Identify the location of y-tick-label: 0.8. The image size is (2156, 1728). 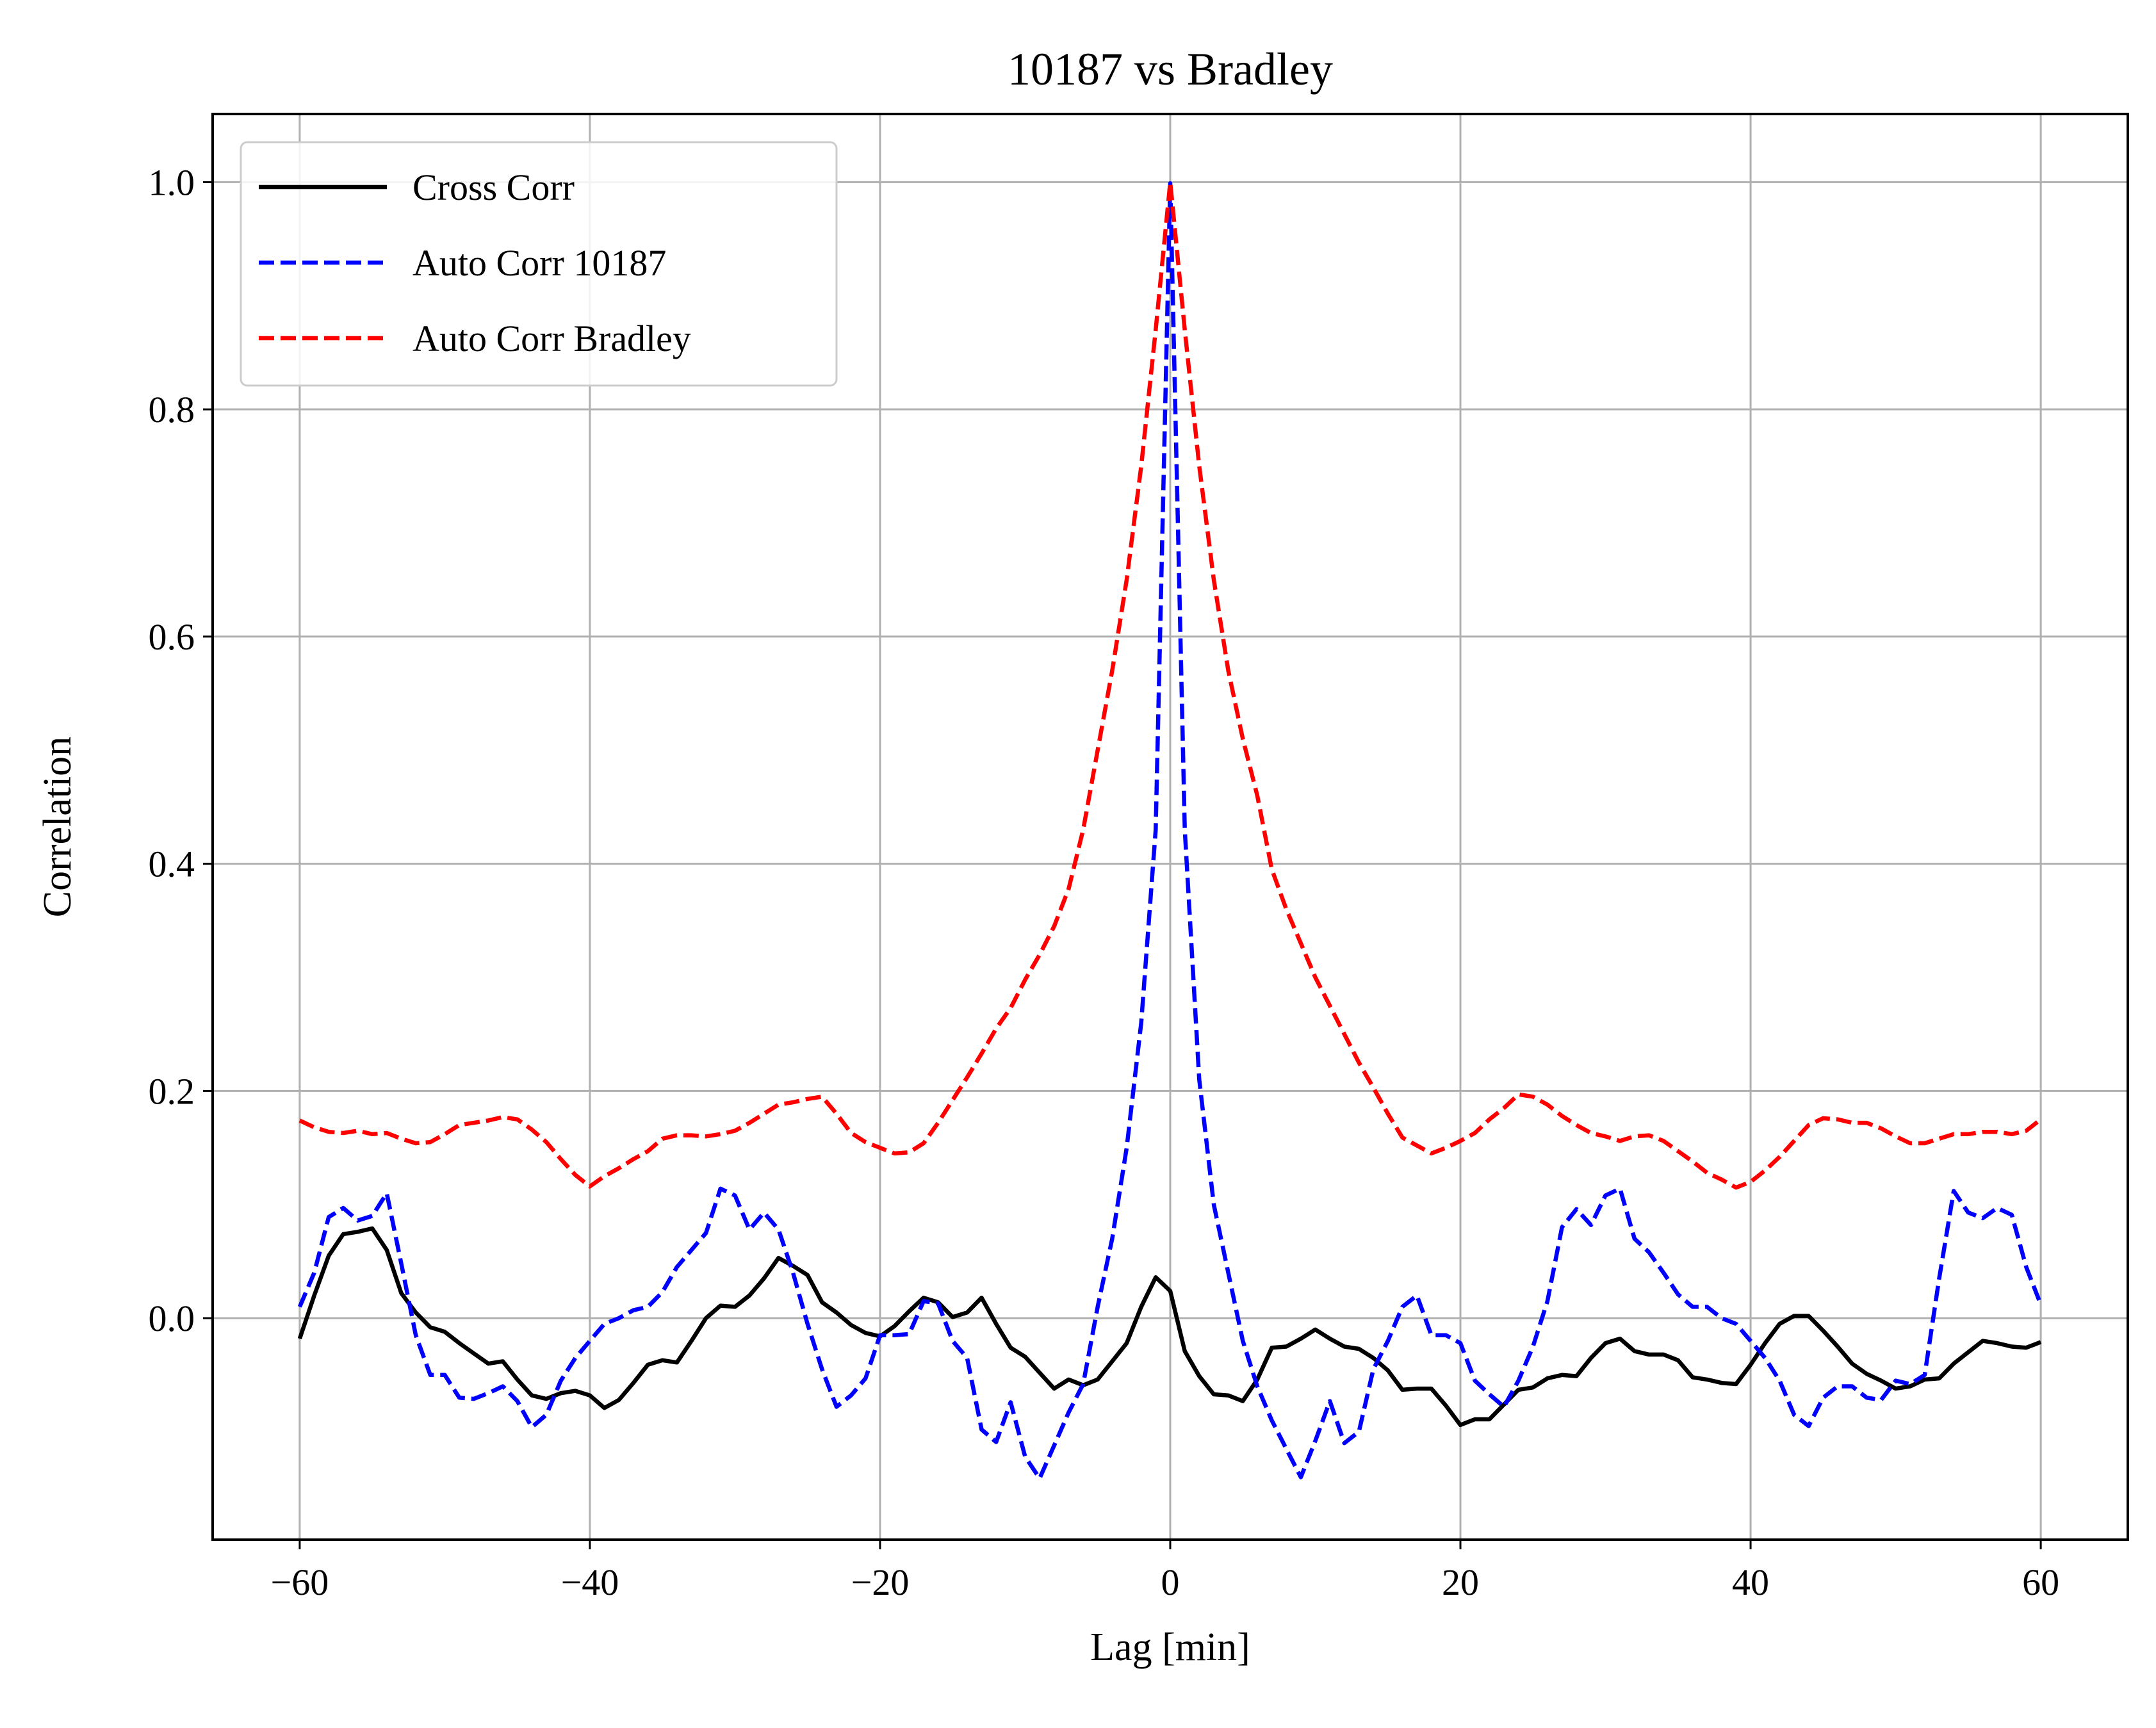
(172, 409).